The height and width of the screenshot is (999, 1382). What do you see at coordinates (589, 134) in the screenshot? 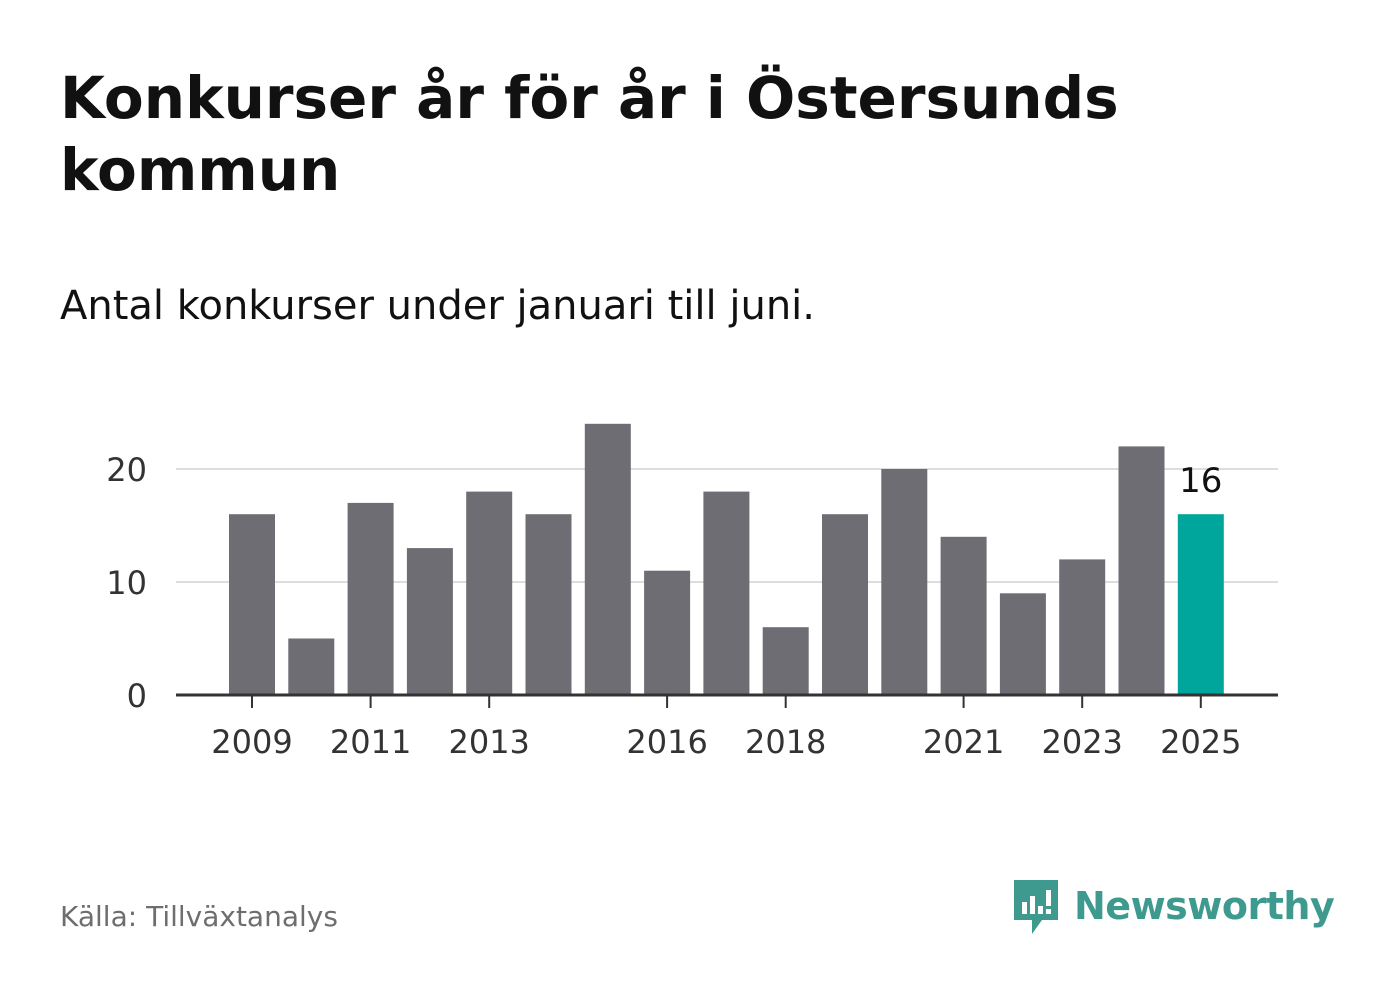
I see `chart-title: Konkurser år för år i Östersunds kommun` at bounding box center [589, 134].